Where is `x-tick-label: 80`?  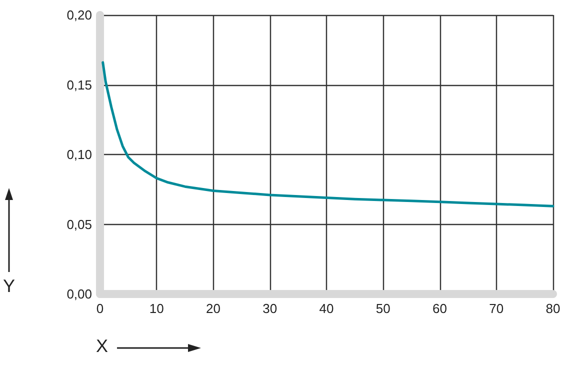
x-tick-label: 80 is located at coordinates (553, 308).